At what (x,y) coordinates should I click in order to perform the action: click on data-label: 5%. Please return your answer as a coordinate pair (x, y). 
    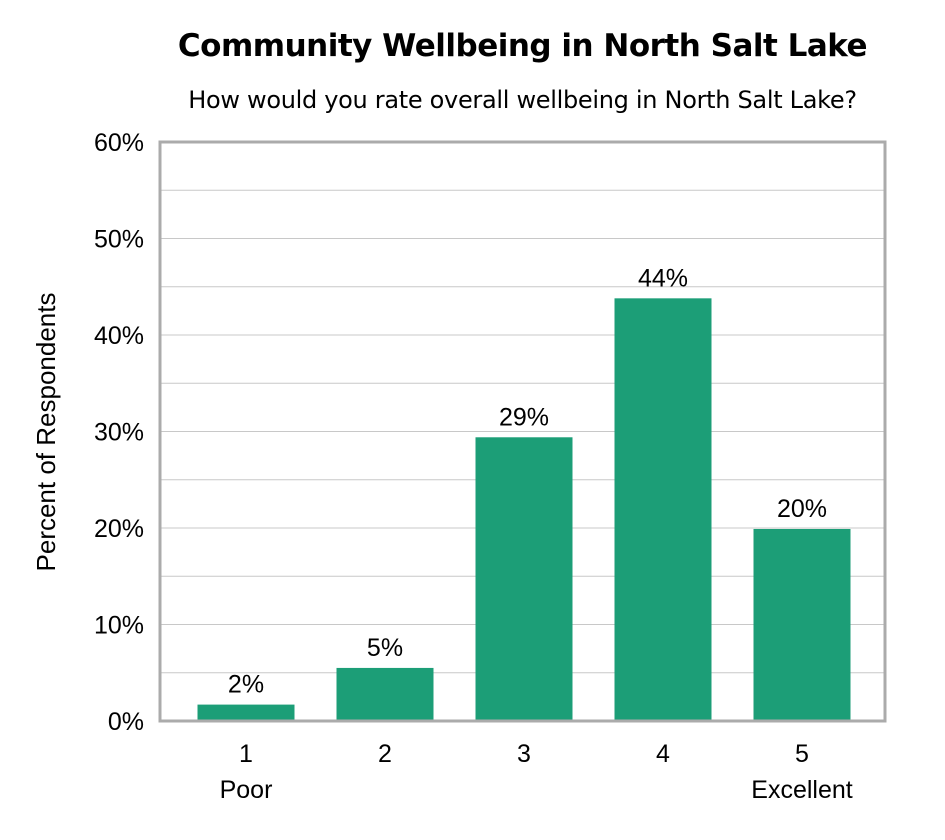
    Looking at the image, I should click on (385, 648).